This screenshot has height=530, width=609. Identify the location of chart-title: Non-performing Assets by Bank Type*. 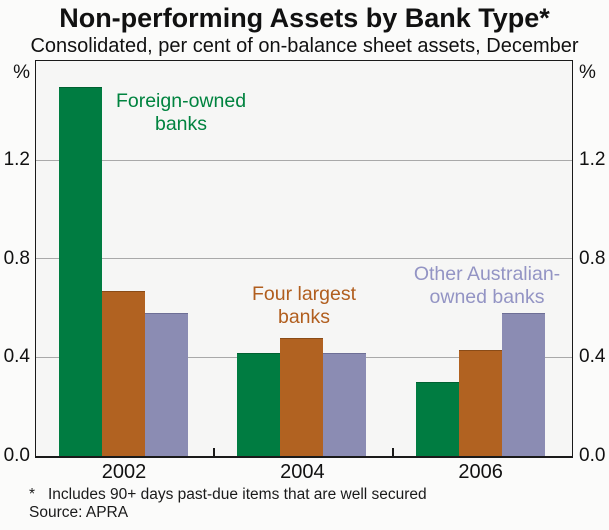
(304, 18).